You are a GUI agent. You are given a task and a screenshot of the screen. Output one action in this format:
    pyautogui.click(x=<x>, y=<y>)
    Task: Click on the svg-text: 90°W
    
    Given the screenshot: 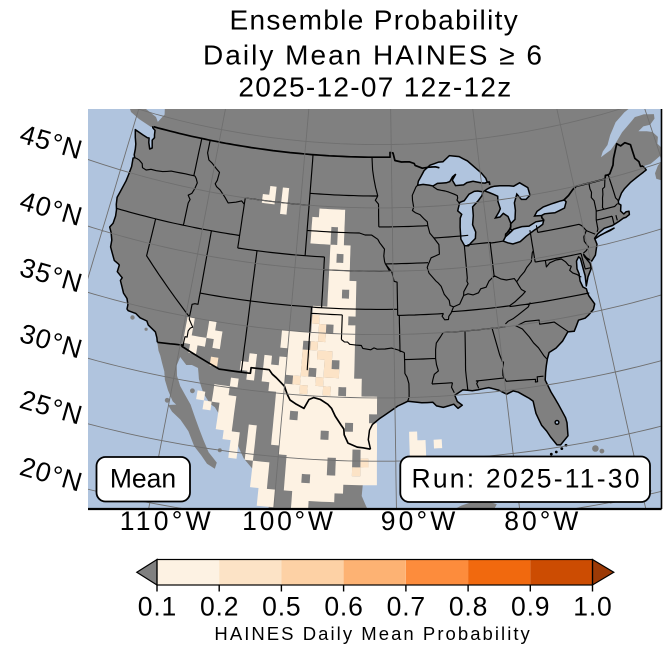 What is the action you would take?
    pyautogui.click(x=418, y=521)
    